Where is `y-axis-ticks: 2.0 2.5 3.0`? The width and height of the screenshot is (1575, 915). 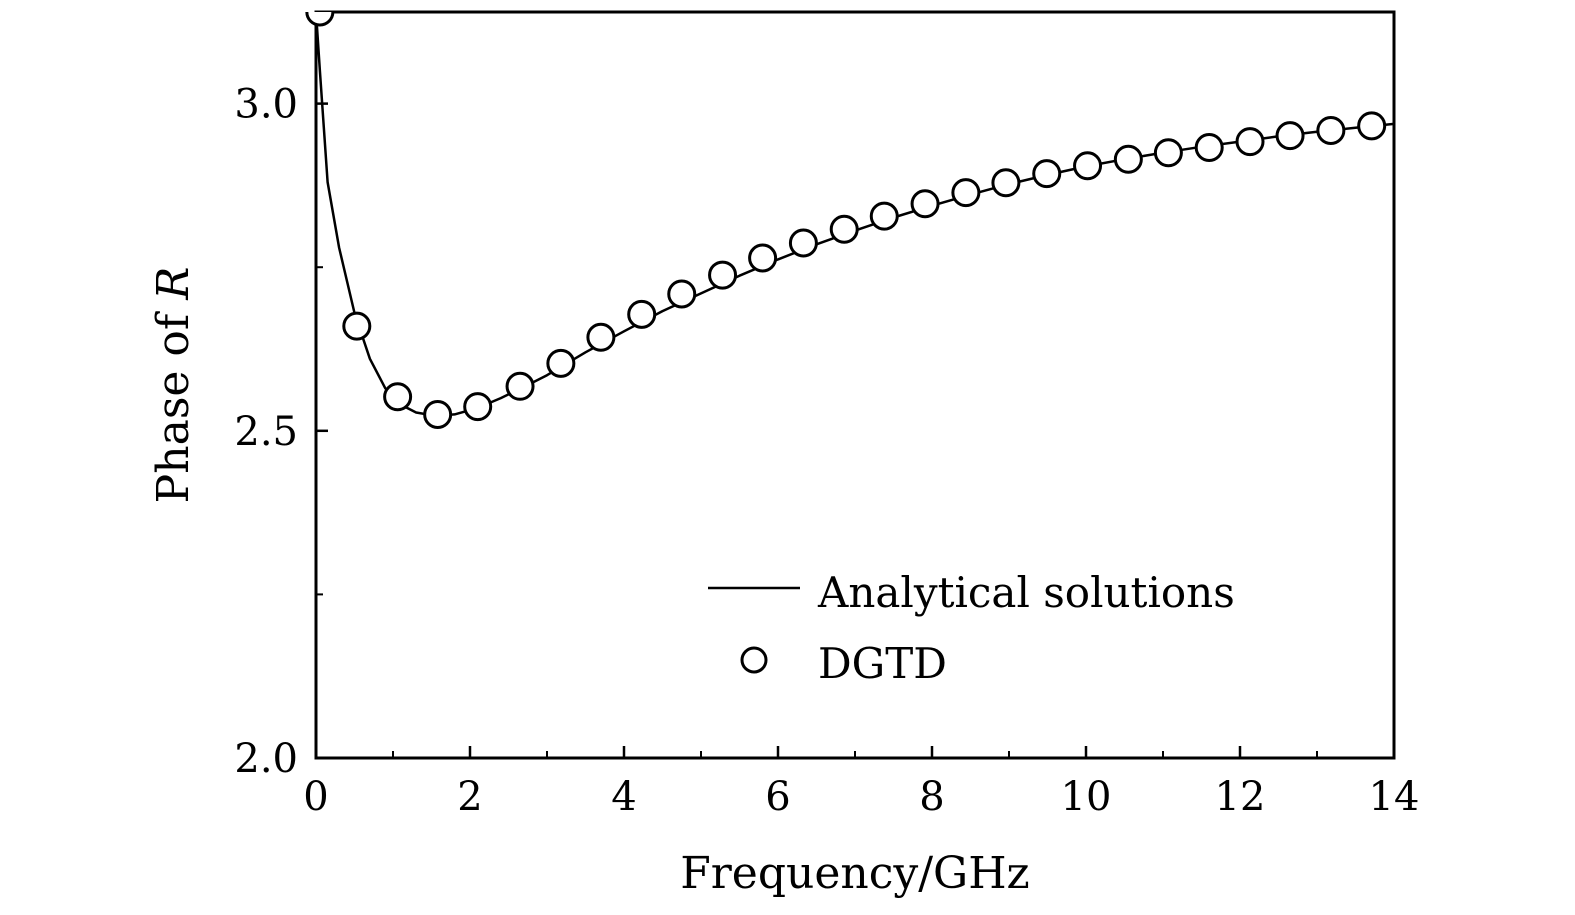
y-axis-ticks: 2.0 2.5 3.0 is located at coordinates (281, 432).